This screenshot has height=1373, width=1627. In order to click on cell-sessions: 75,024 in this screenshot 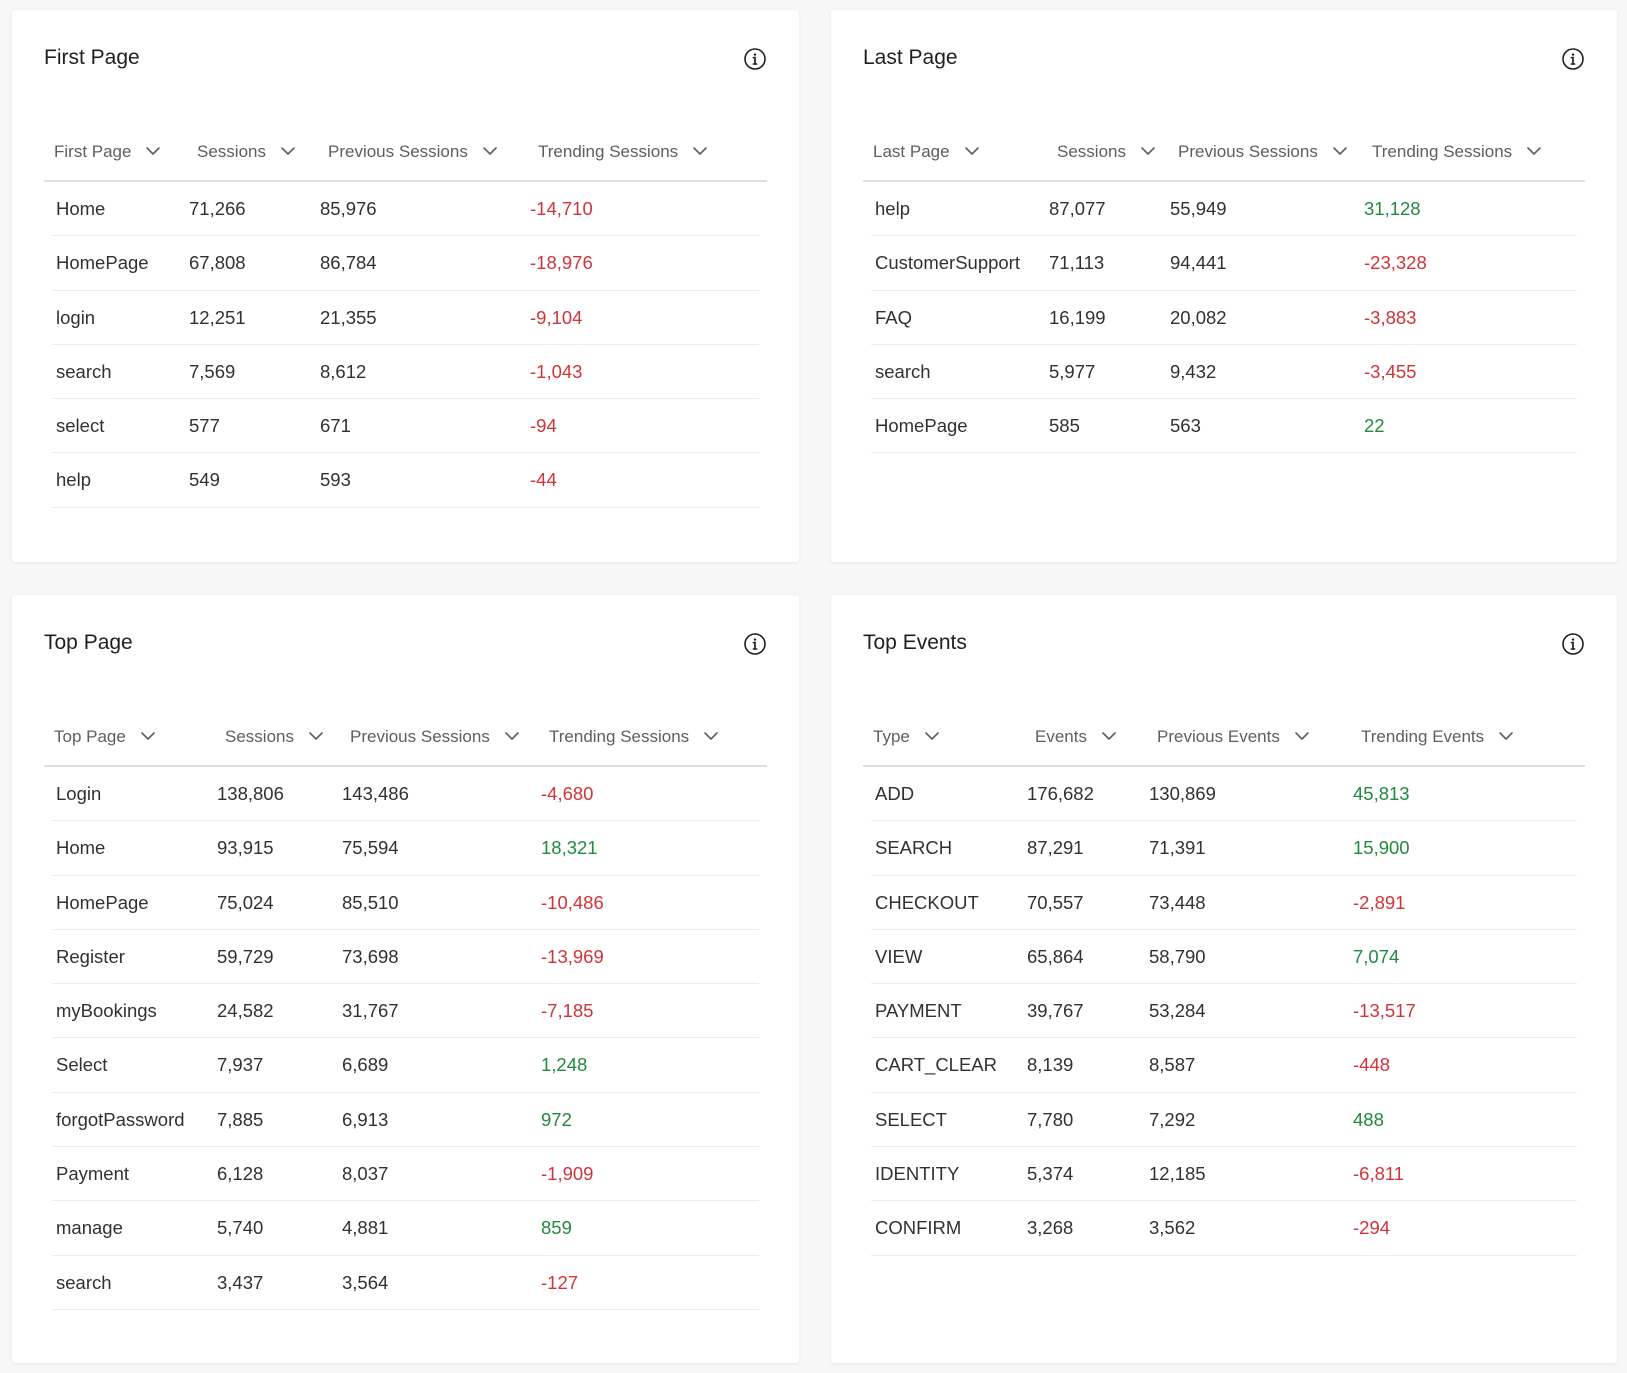, I will do `click(245, 902)`.